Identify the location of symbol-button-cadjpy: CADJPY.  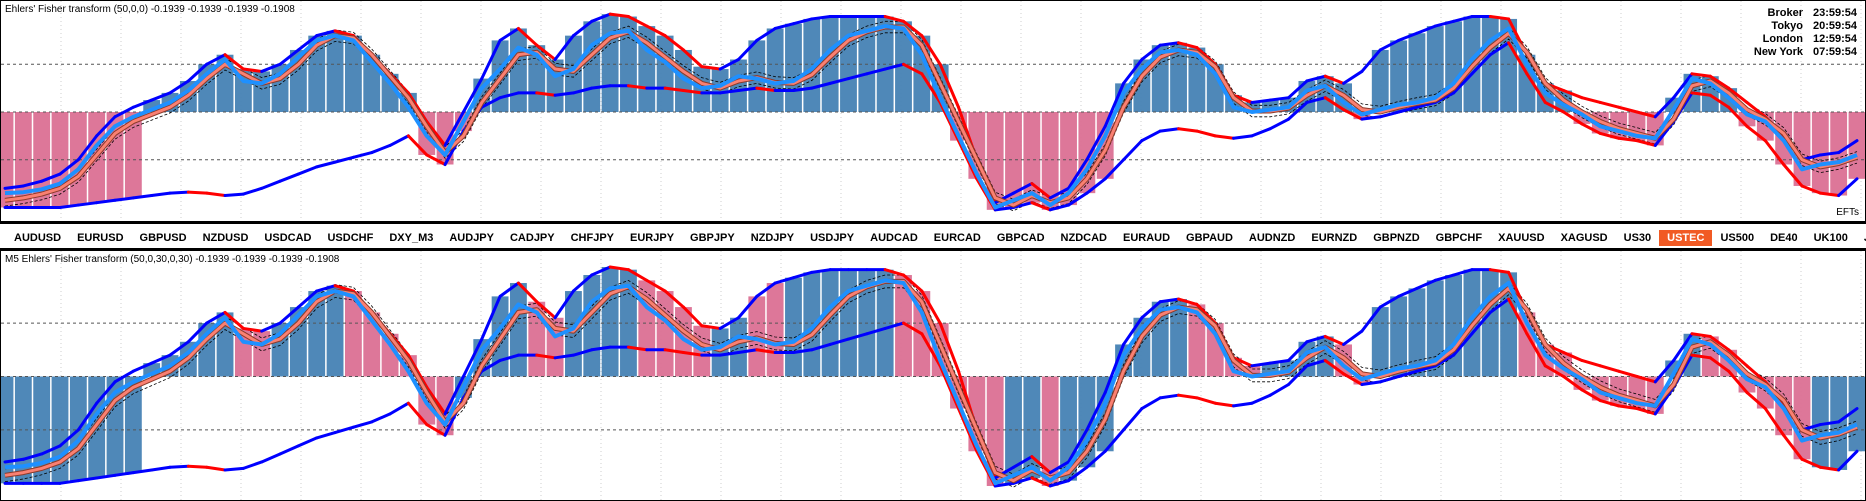
(532, 238).